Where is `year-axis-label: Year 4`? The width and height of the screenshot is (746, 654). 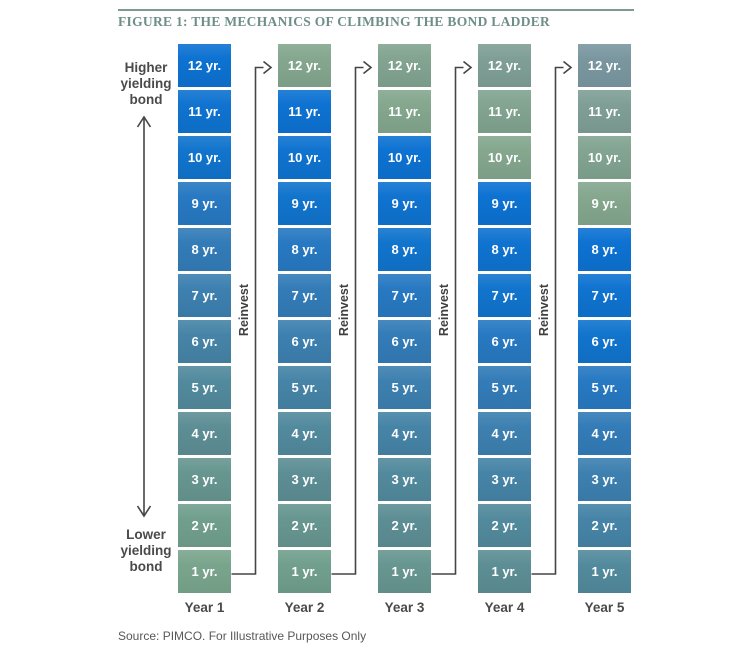
year-axis-label: Year 4 is located at coordinates (504, 607).